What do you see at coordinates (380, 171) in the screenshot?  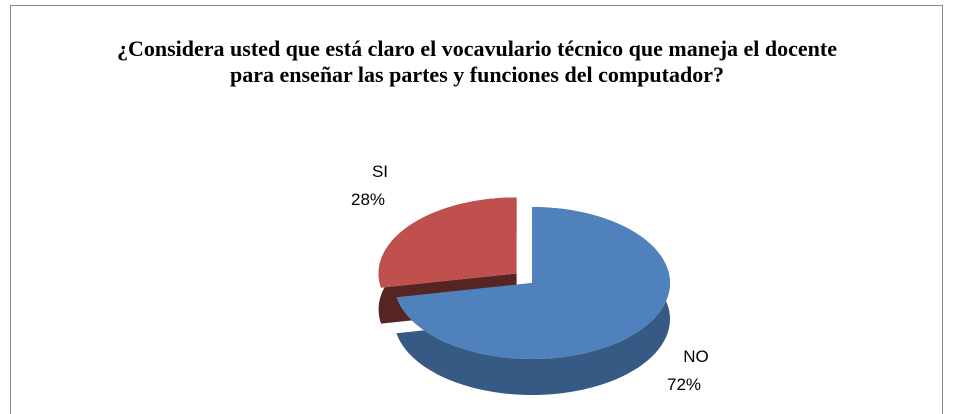 I see `category-label: SI` at bounding box center [380, 171].